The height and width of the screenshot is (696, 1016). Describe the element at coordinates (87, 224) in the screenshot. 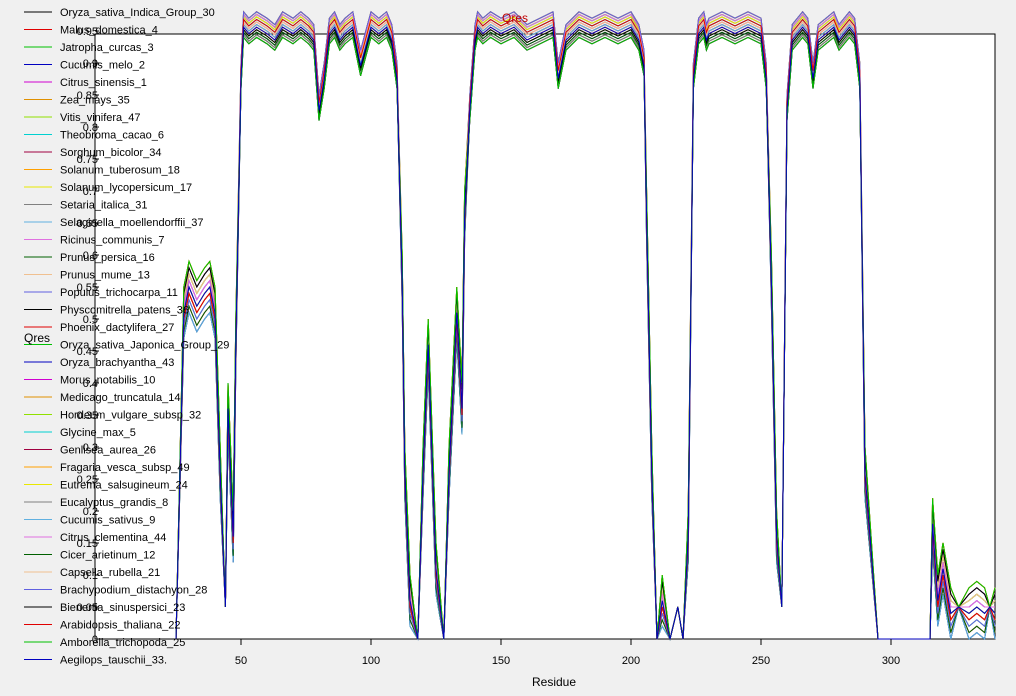

I see `y-tick-label: 0.65` at that location.